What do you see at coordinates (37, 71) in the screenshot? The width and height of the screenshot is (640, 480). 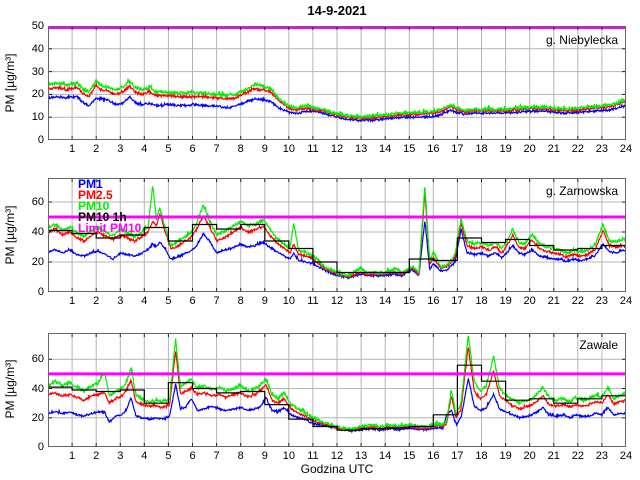 I see `y-tick-label: 30` at bounding box center [37, 71].